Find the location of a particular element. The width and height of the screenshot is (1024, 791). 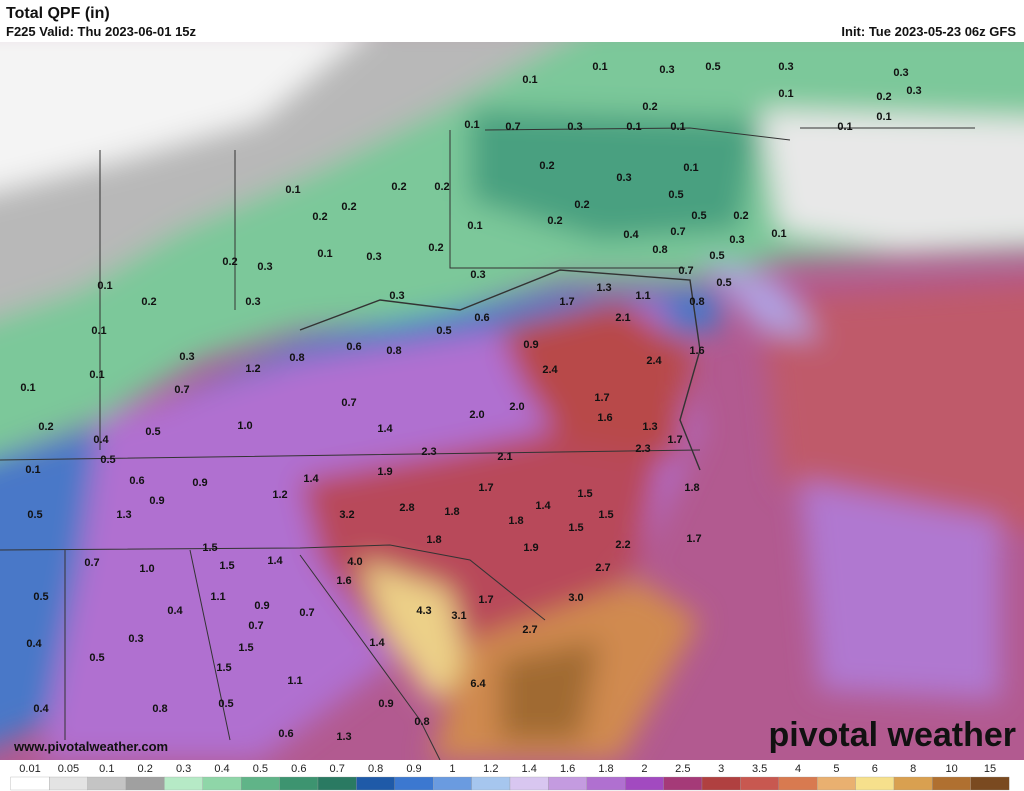

colorbar-label: 1.8 is located at coordinates (605, 769).